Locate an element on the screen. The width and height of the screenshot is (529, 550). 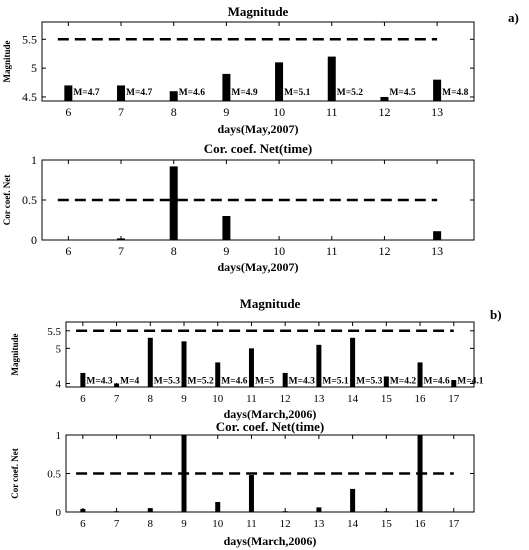
bar-value-label: M=4.9 is located at coordinates (244, 93).